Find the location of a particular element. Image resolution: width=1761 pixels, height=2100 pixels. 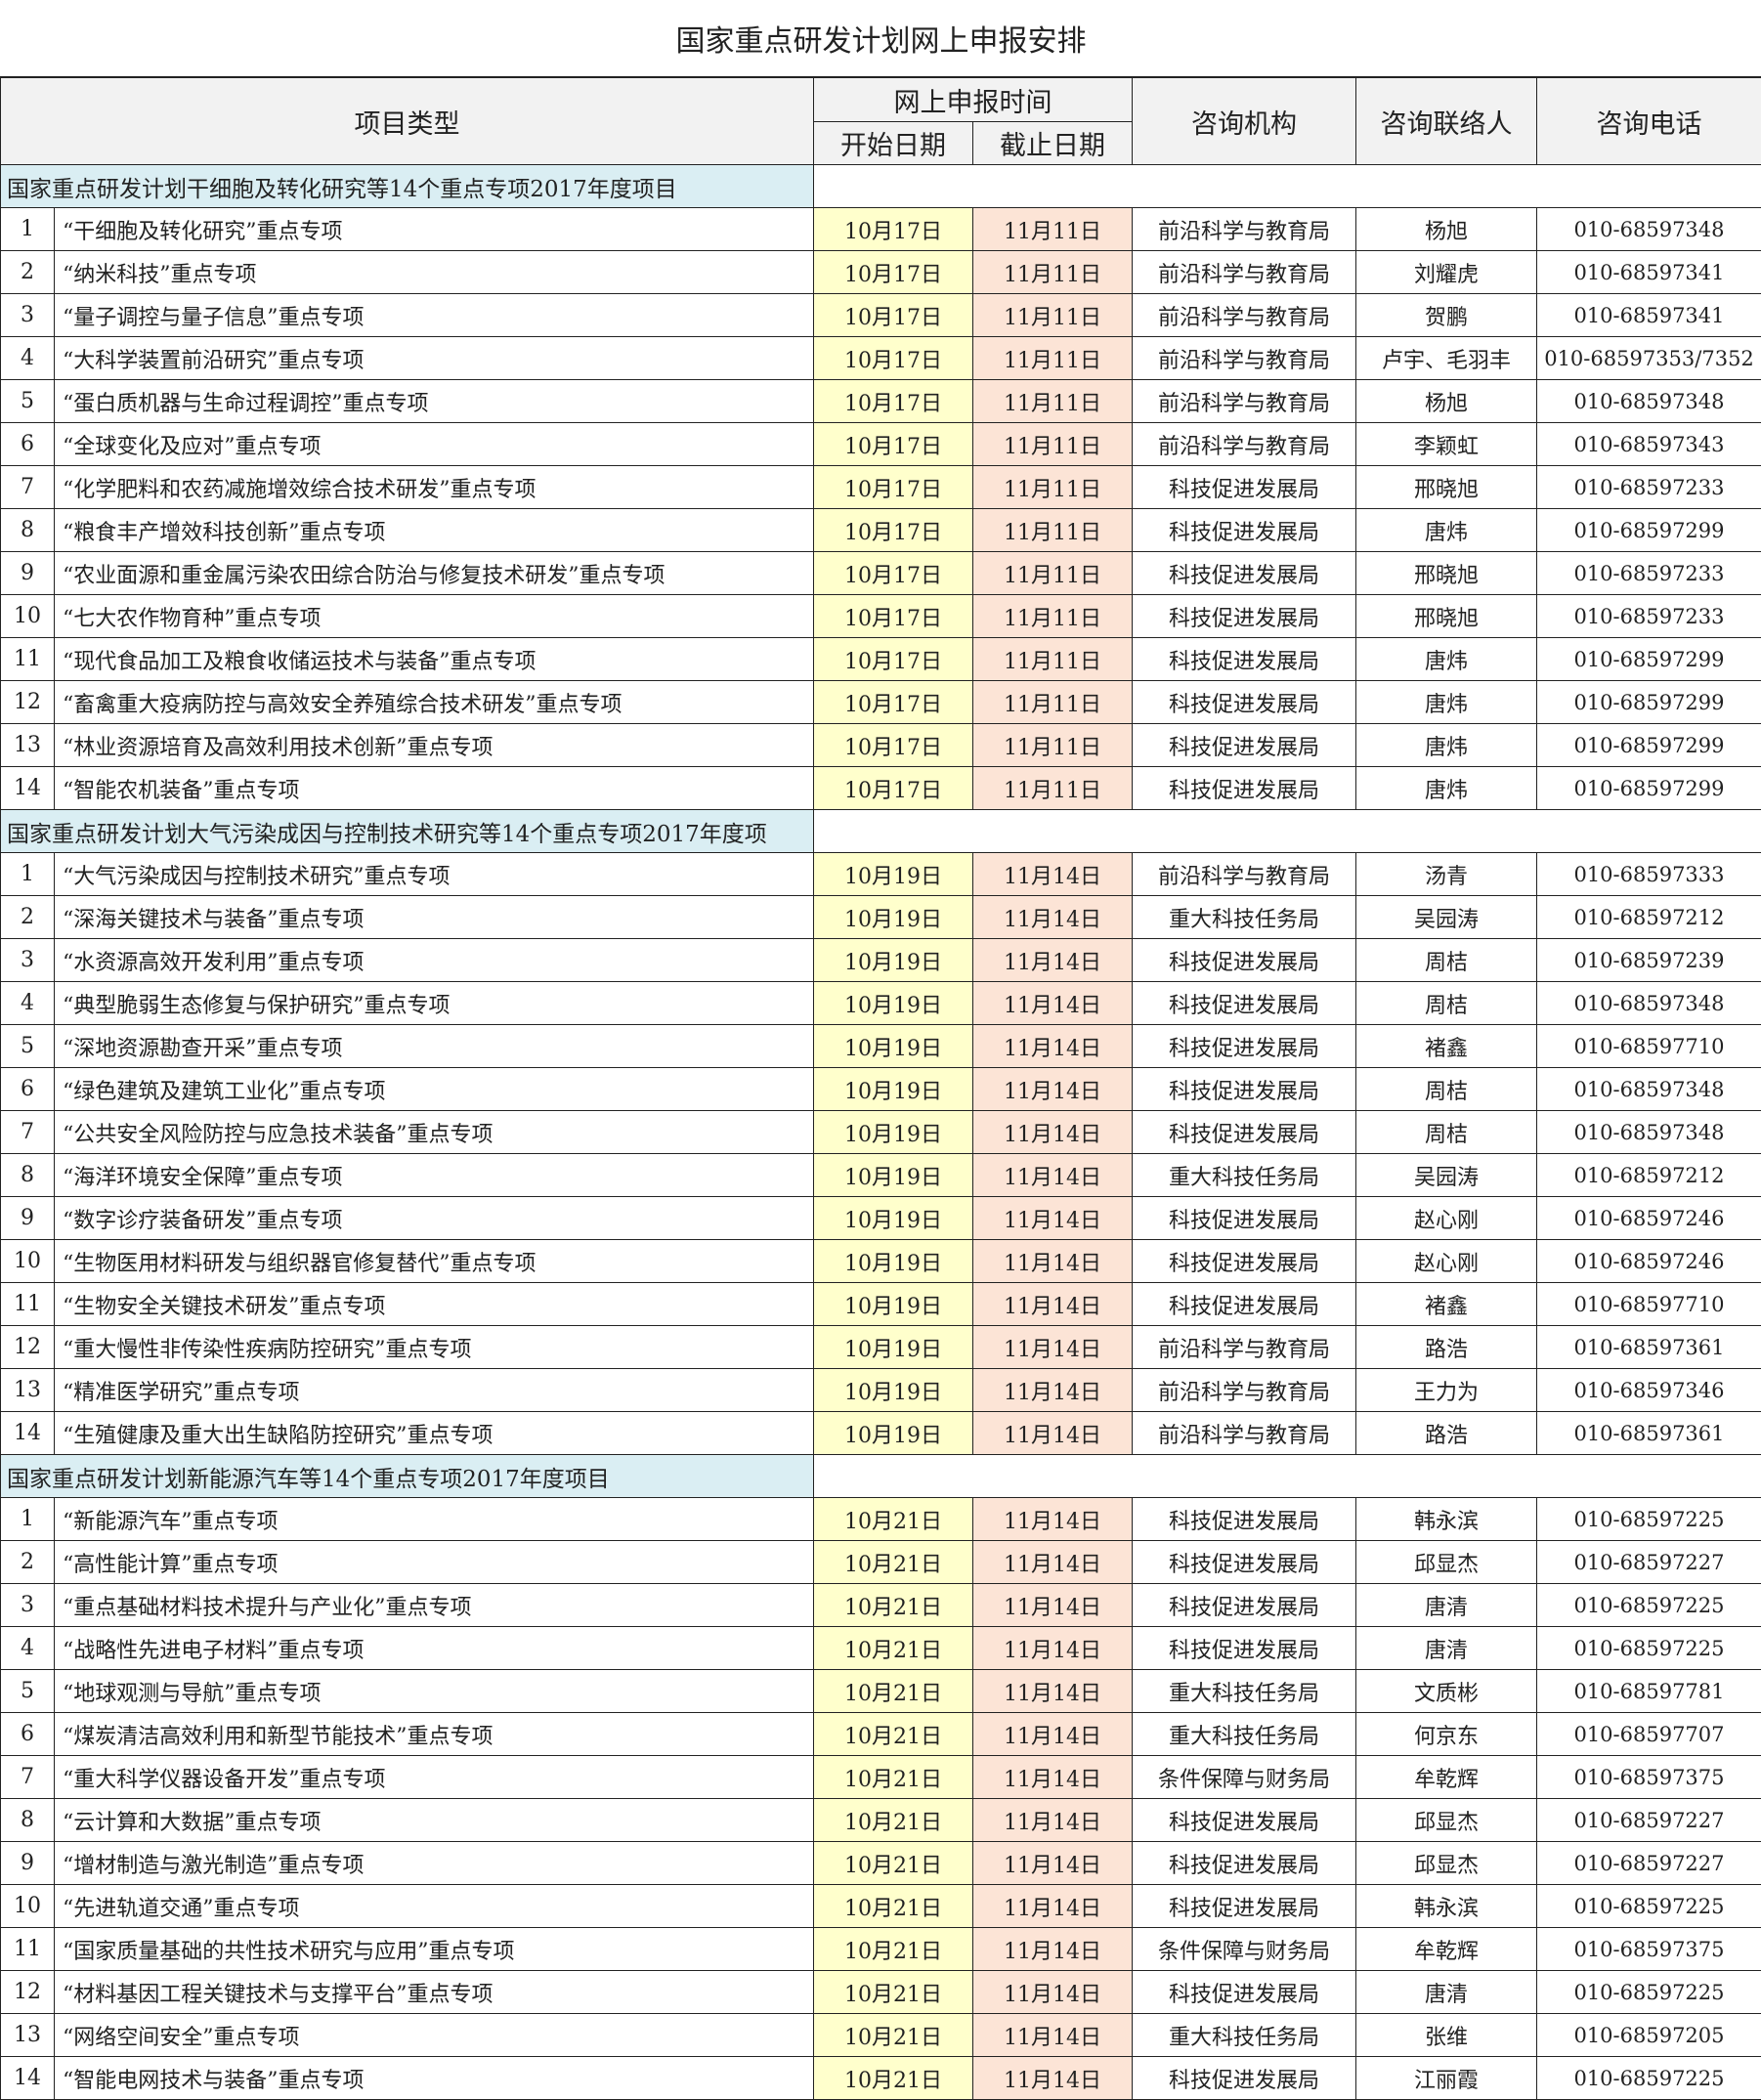

cell-no: 4 is located at coordinates (27, 1003).